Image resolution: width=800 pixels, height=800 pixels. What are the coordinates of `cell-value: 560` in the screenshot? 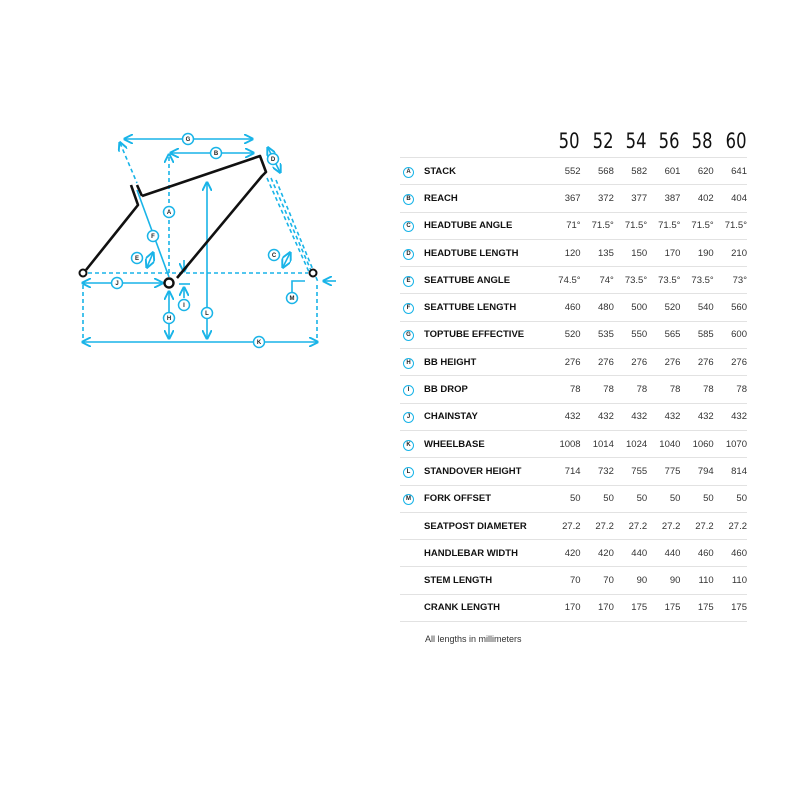 It's located at (730, 307).